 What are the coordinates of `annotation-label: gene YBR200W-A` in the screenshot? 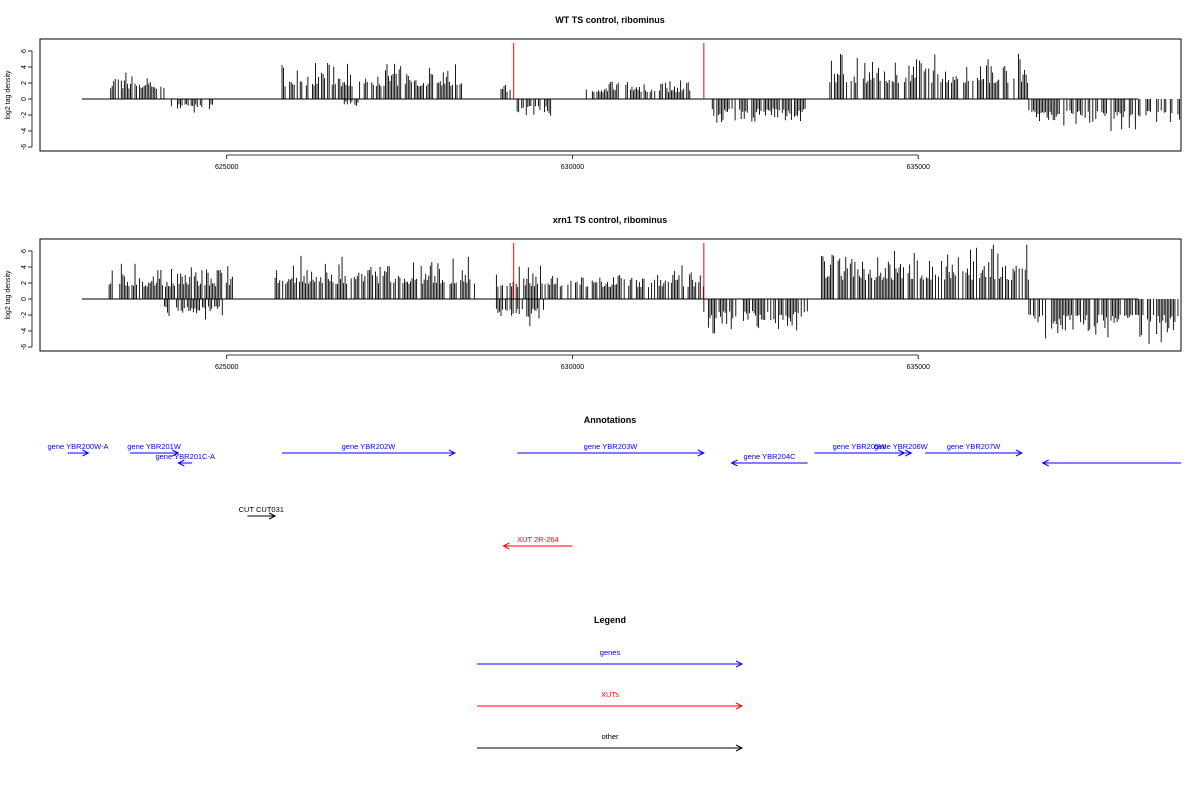 It's located at (78, 446).